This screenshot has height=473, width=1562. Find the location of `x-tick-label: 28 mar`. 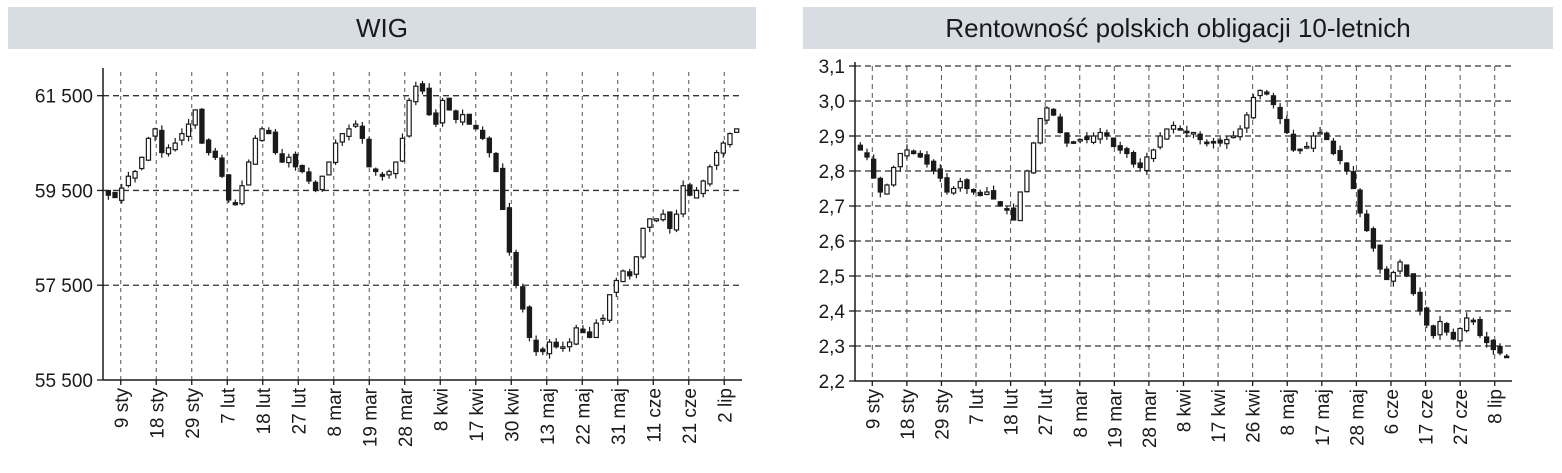

x-tick-label: 28 mar is located at coordinates (1150, 418).